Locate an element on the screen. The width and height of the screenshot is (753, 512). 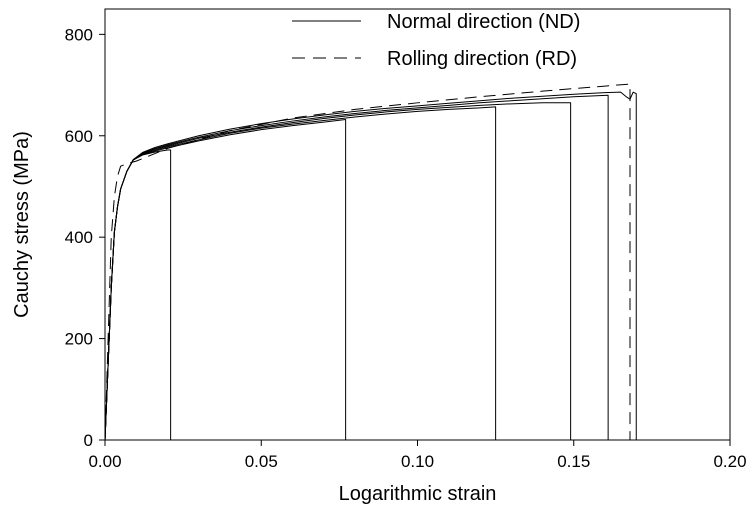
x-axis-title: Logarithmic strain is located at coordinates (418, 494).